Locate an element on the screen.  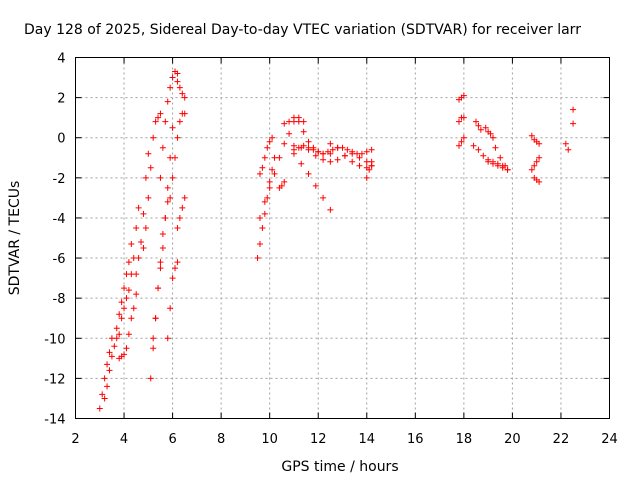
x-tick-label: 14 is located at coordinates (366, 439).